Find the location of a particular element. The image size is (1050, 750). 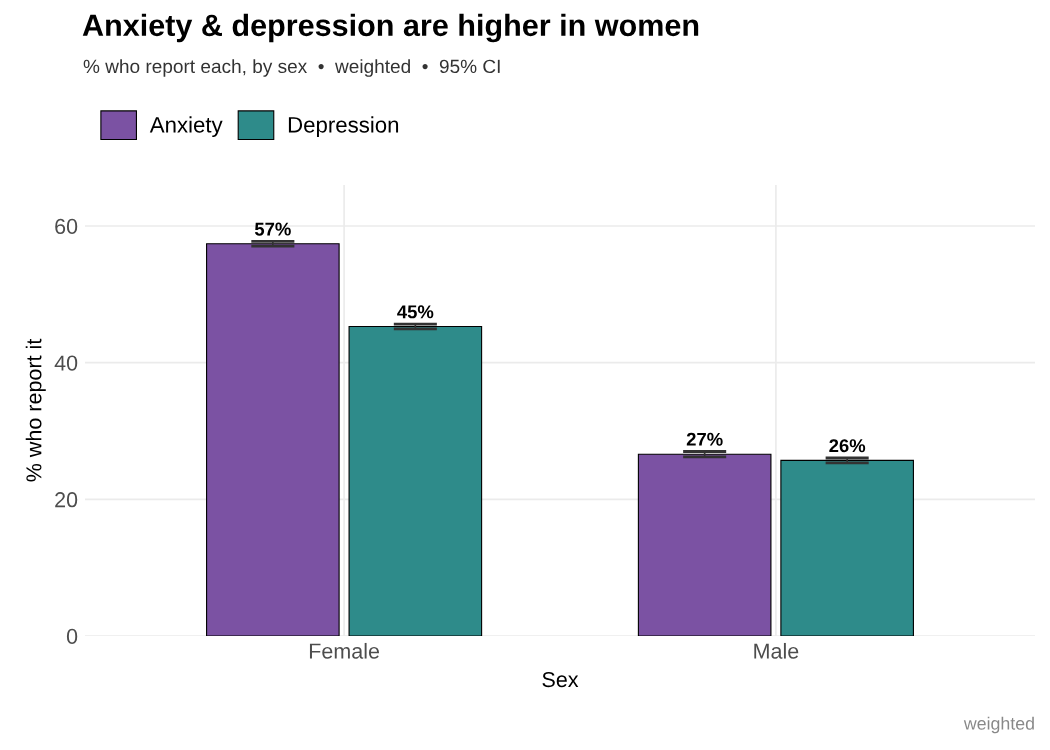

y-tick-label: 20 is located at coordinates (66, 500).